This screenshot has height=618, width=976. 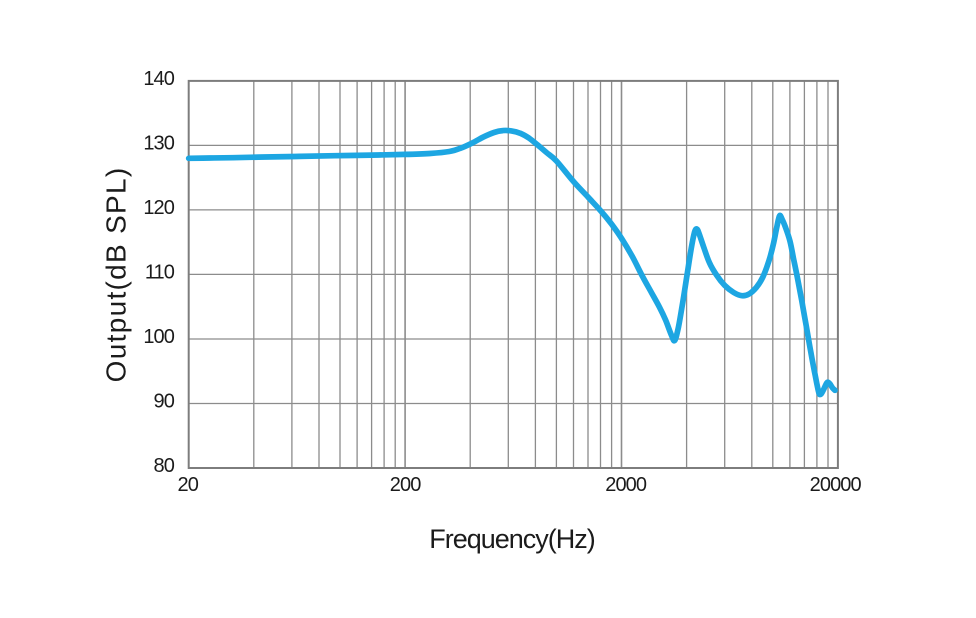 What do you see at coordinates (836, 485) in the screenshot?
I see `svg-text: 20000` at bounding box center [836, 485].